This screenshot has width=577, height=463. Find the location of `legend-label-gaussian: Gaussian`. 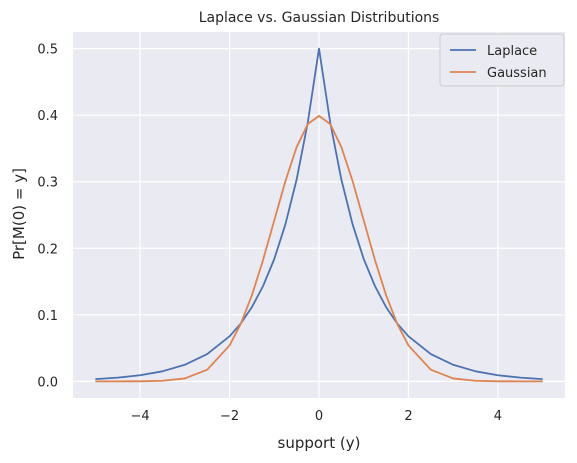

legend-label-gaussian: Gaussian is located at coordinates (517, 73).